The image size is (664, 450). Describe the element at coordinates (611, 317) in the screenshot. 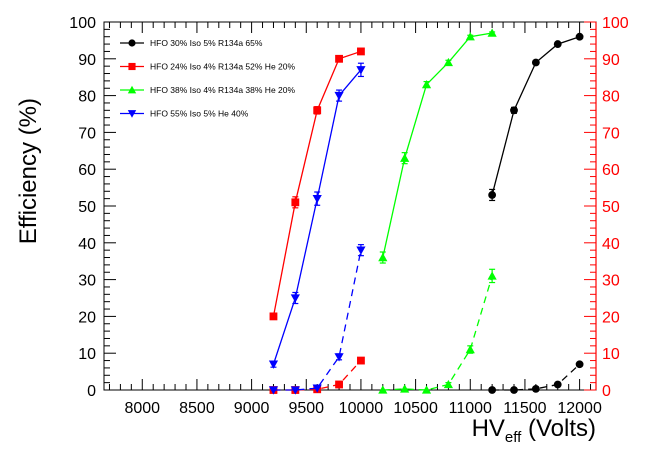

I see `y2-tick-label: 20` at that location.